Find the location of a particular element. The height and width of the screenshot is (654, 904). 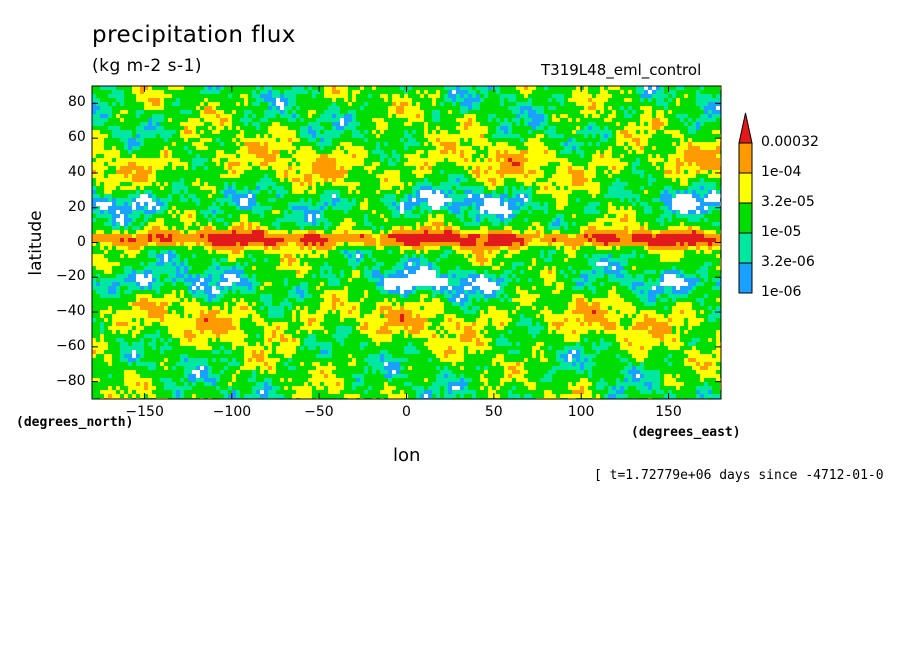

x-tick-label: 0 is located at coordinates (406, 412).